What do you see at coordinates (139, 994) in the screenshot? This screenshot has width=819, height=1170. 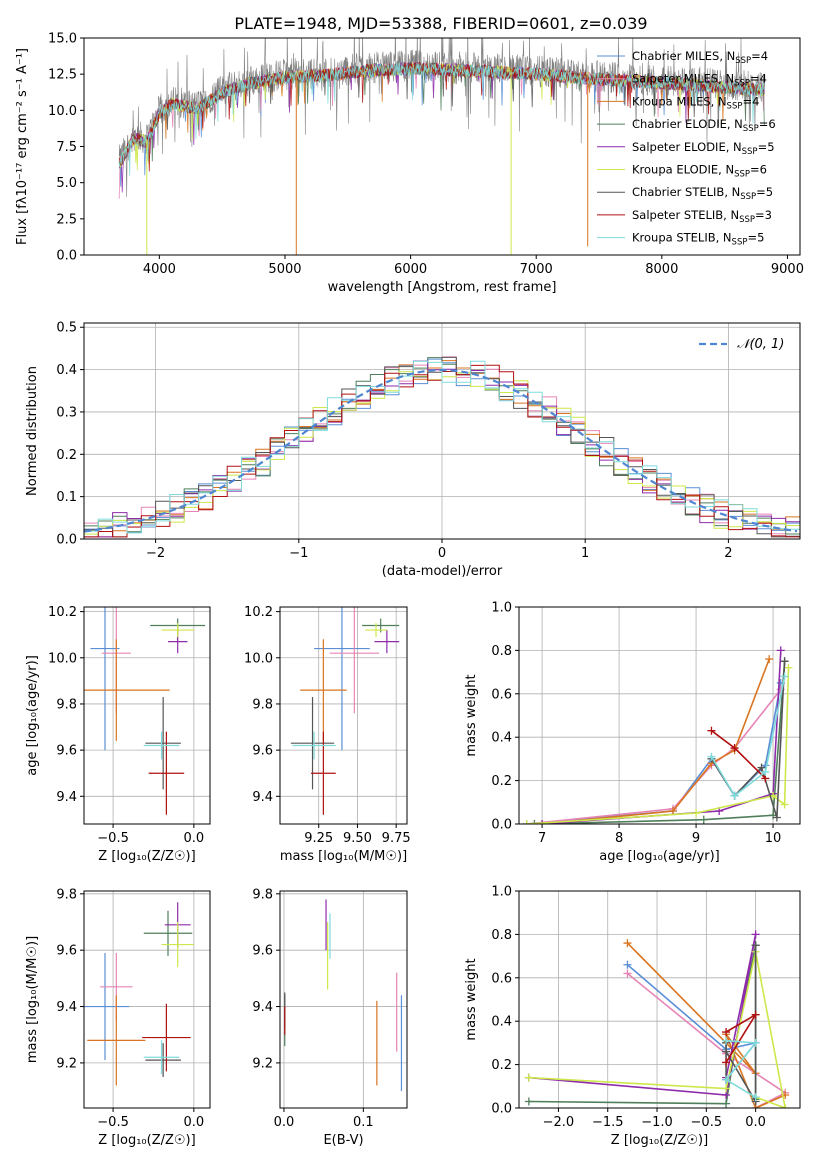 I see `mass-vs-Z-plot-area` at bounding box center [139, 994].